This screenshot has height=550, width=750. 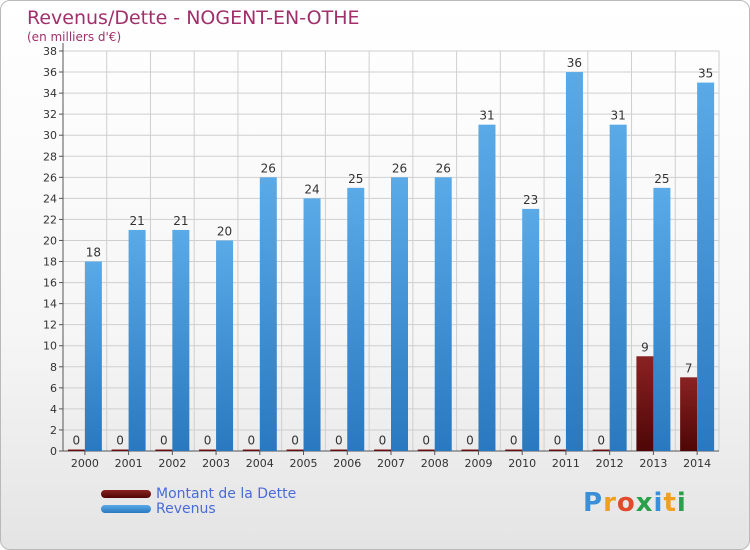 What do you see at coordinates (50, 114) in the screenshot?
I see `y-tick-label: 32` at bounding box center [50, 114].